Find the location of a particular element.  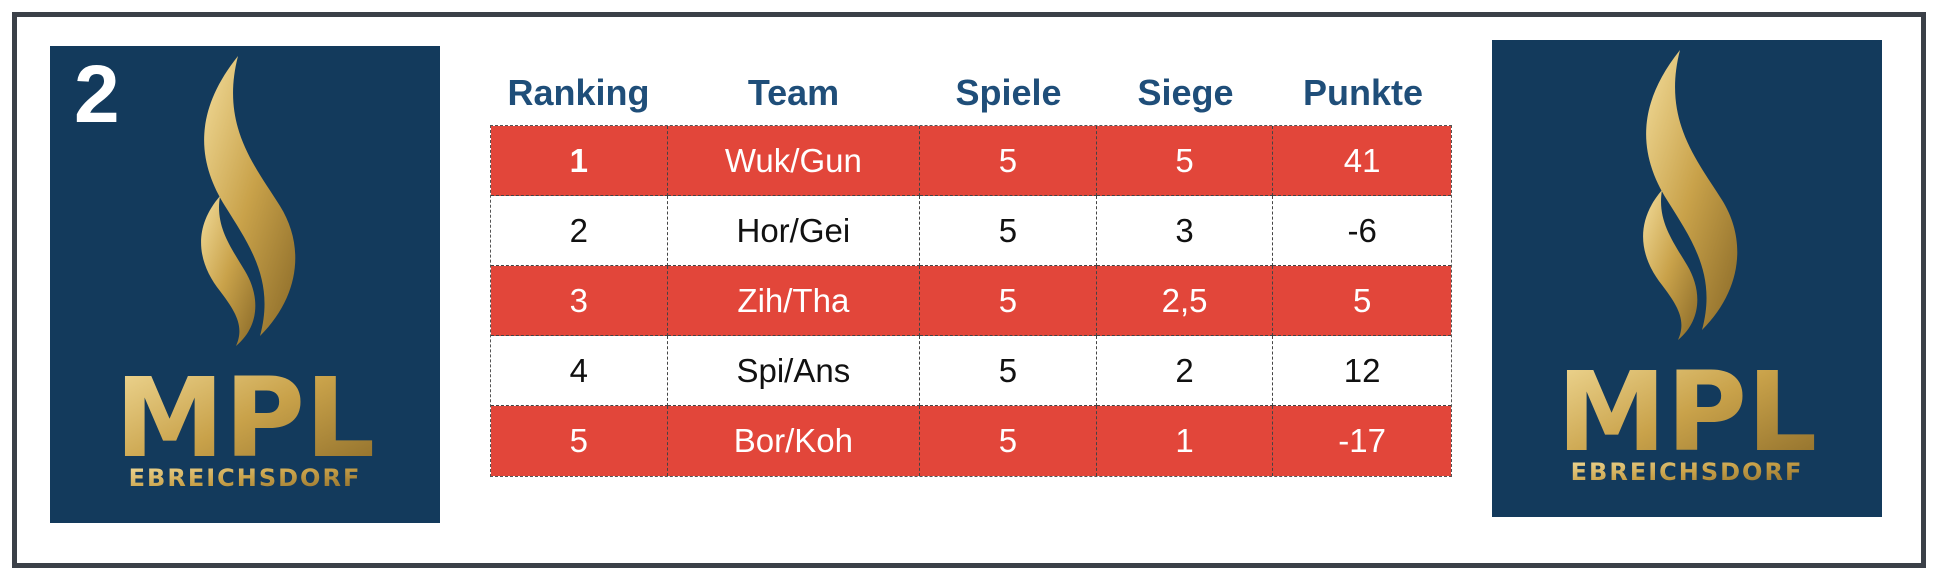

table-row: 1 Wuk/Gun 5 5 41 is located at coordinates (971, 161).